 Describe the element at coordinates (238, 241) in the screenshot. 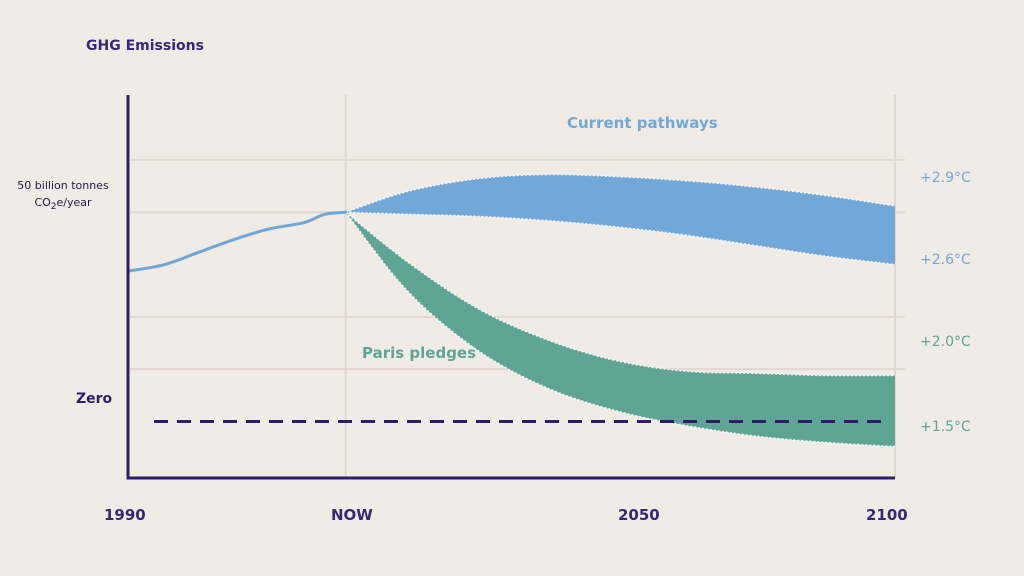

I see `history-line` at that location.